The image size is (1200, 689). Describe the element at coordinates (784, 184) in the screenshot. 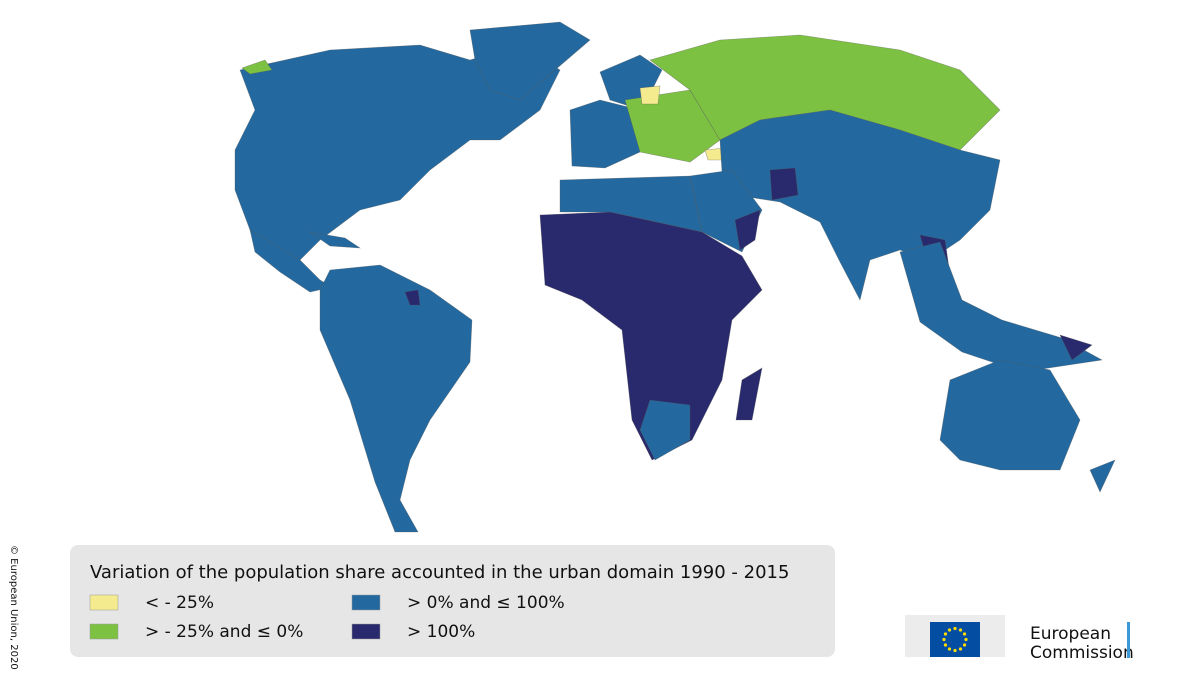

I see `central-asia-spot` at that location.